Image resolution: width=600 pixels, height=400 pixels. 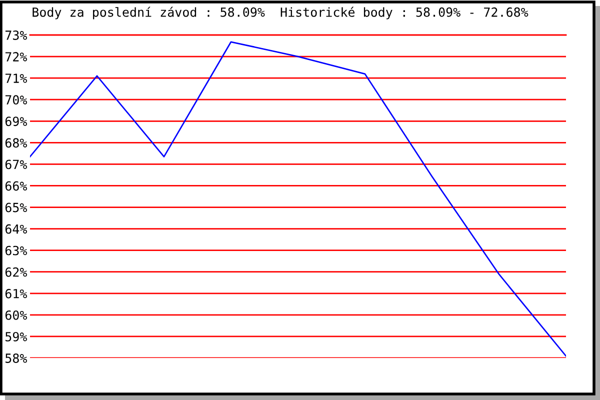 What do you see at coordinates (16, 143) in the screenshot?
I see `y-tick-label: 68%` at bounding box center [16, 143].